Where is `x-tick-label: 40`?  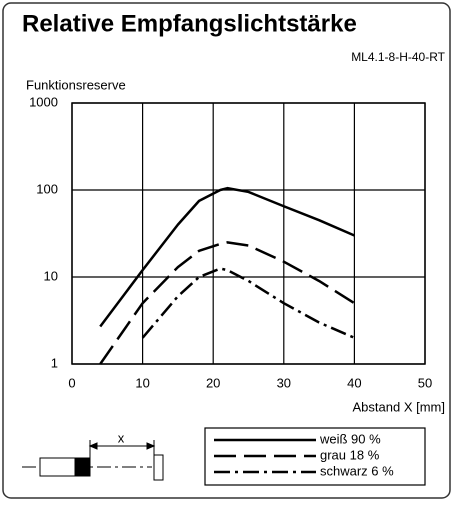 x-tick-label: 40 is located at coordinates (354, 382).